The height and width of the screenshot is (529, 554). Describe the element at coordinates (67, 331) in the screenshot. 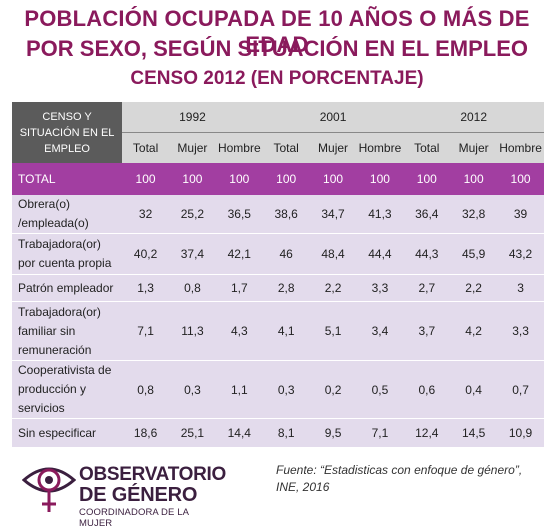

I see `row-label: Trabajadora(or) familiar sin remuneración` at that location.